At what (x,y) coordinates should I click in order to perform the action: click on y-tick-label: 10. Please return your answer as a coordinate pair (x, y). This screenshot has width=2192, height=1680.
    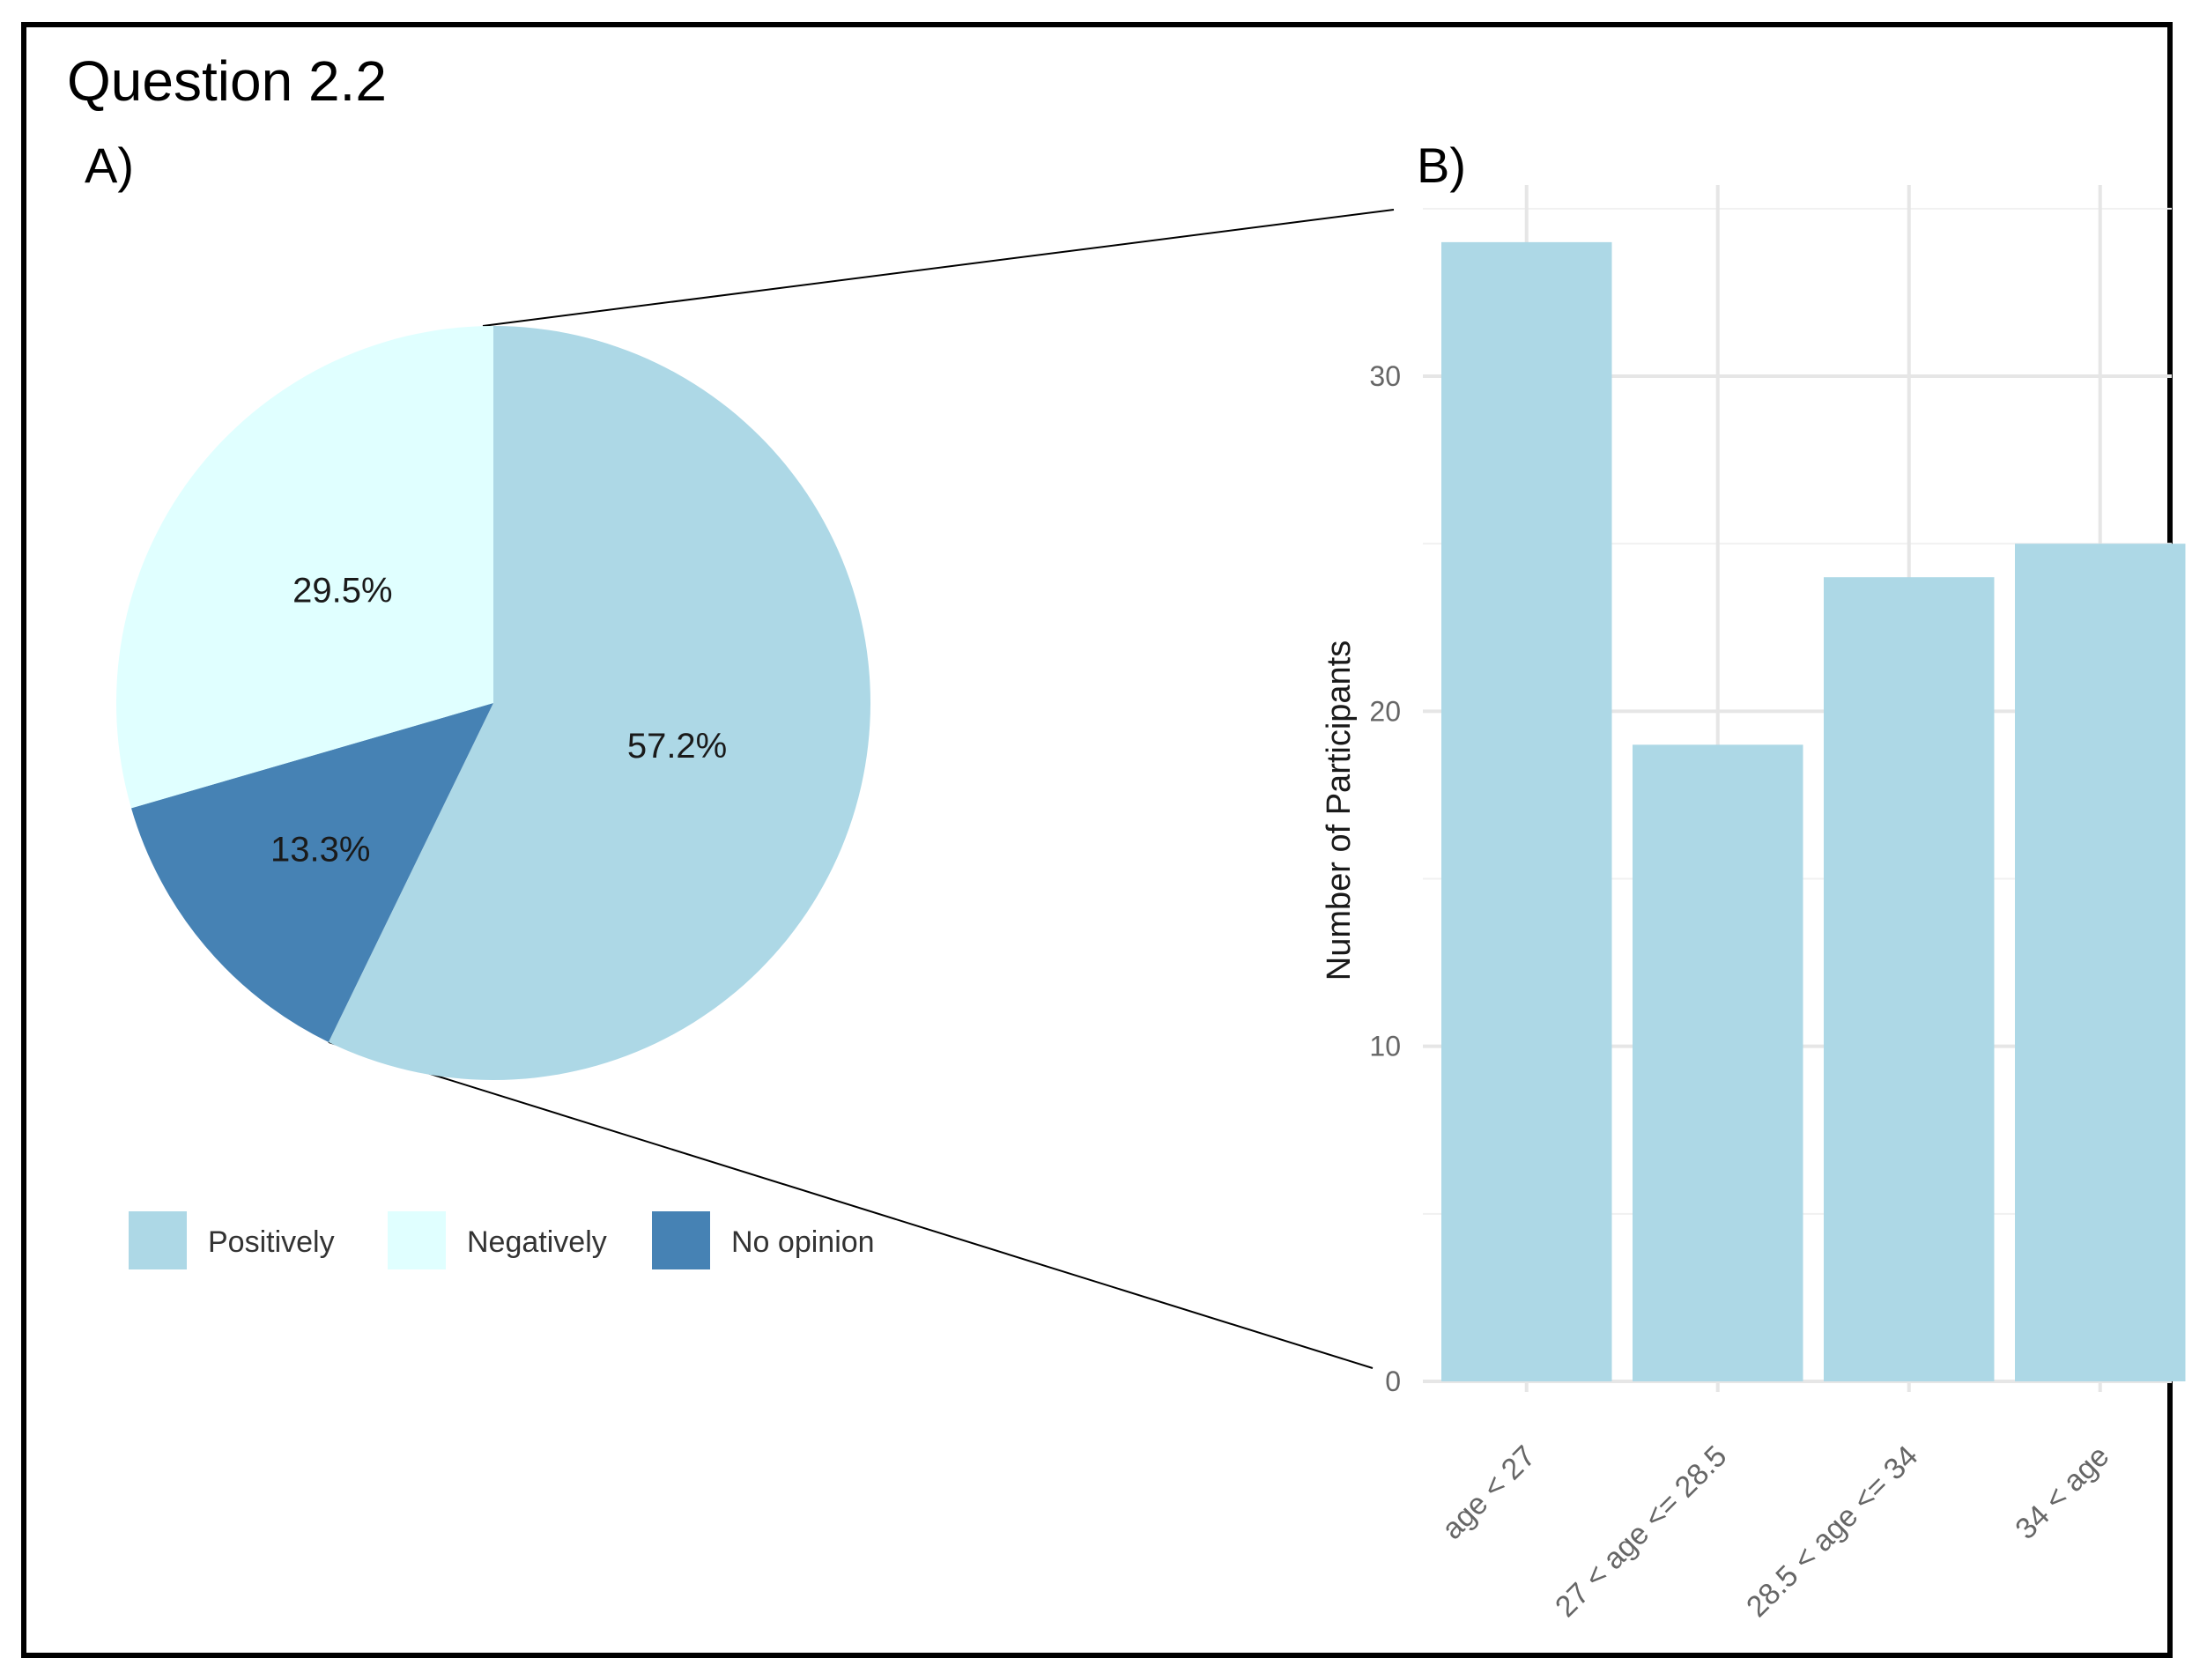
    Looking at the image, I should click on (1385, 1047).